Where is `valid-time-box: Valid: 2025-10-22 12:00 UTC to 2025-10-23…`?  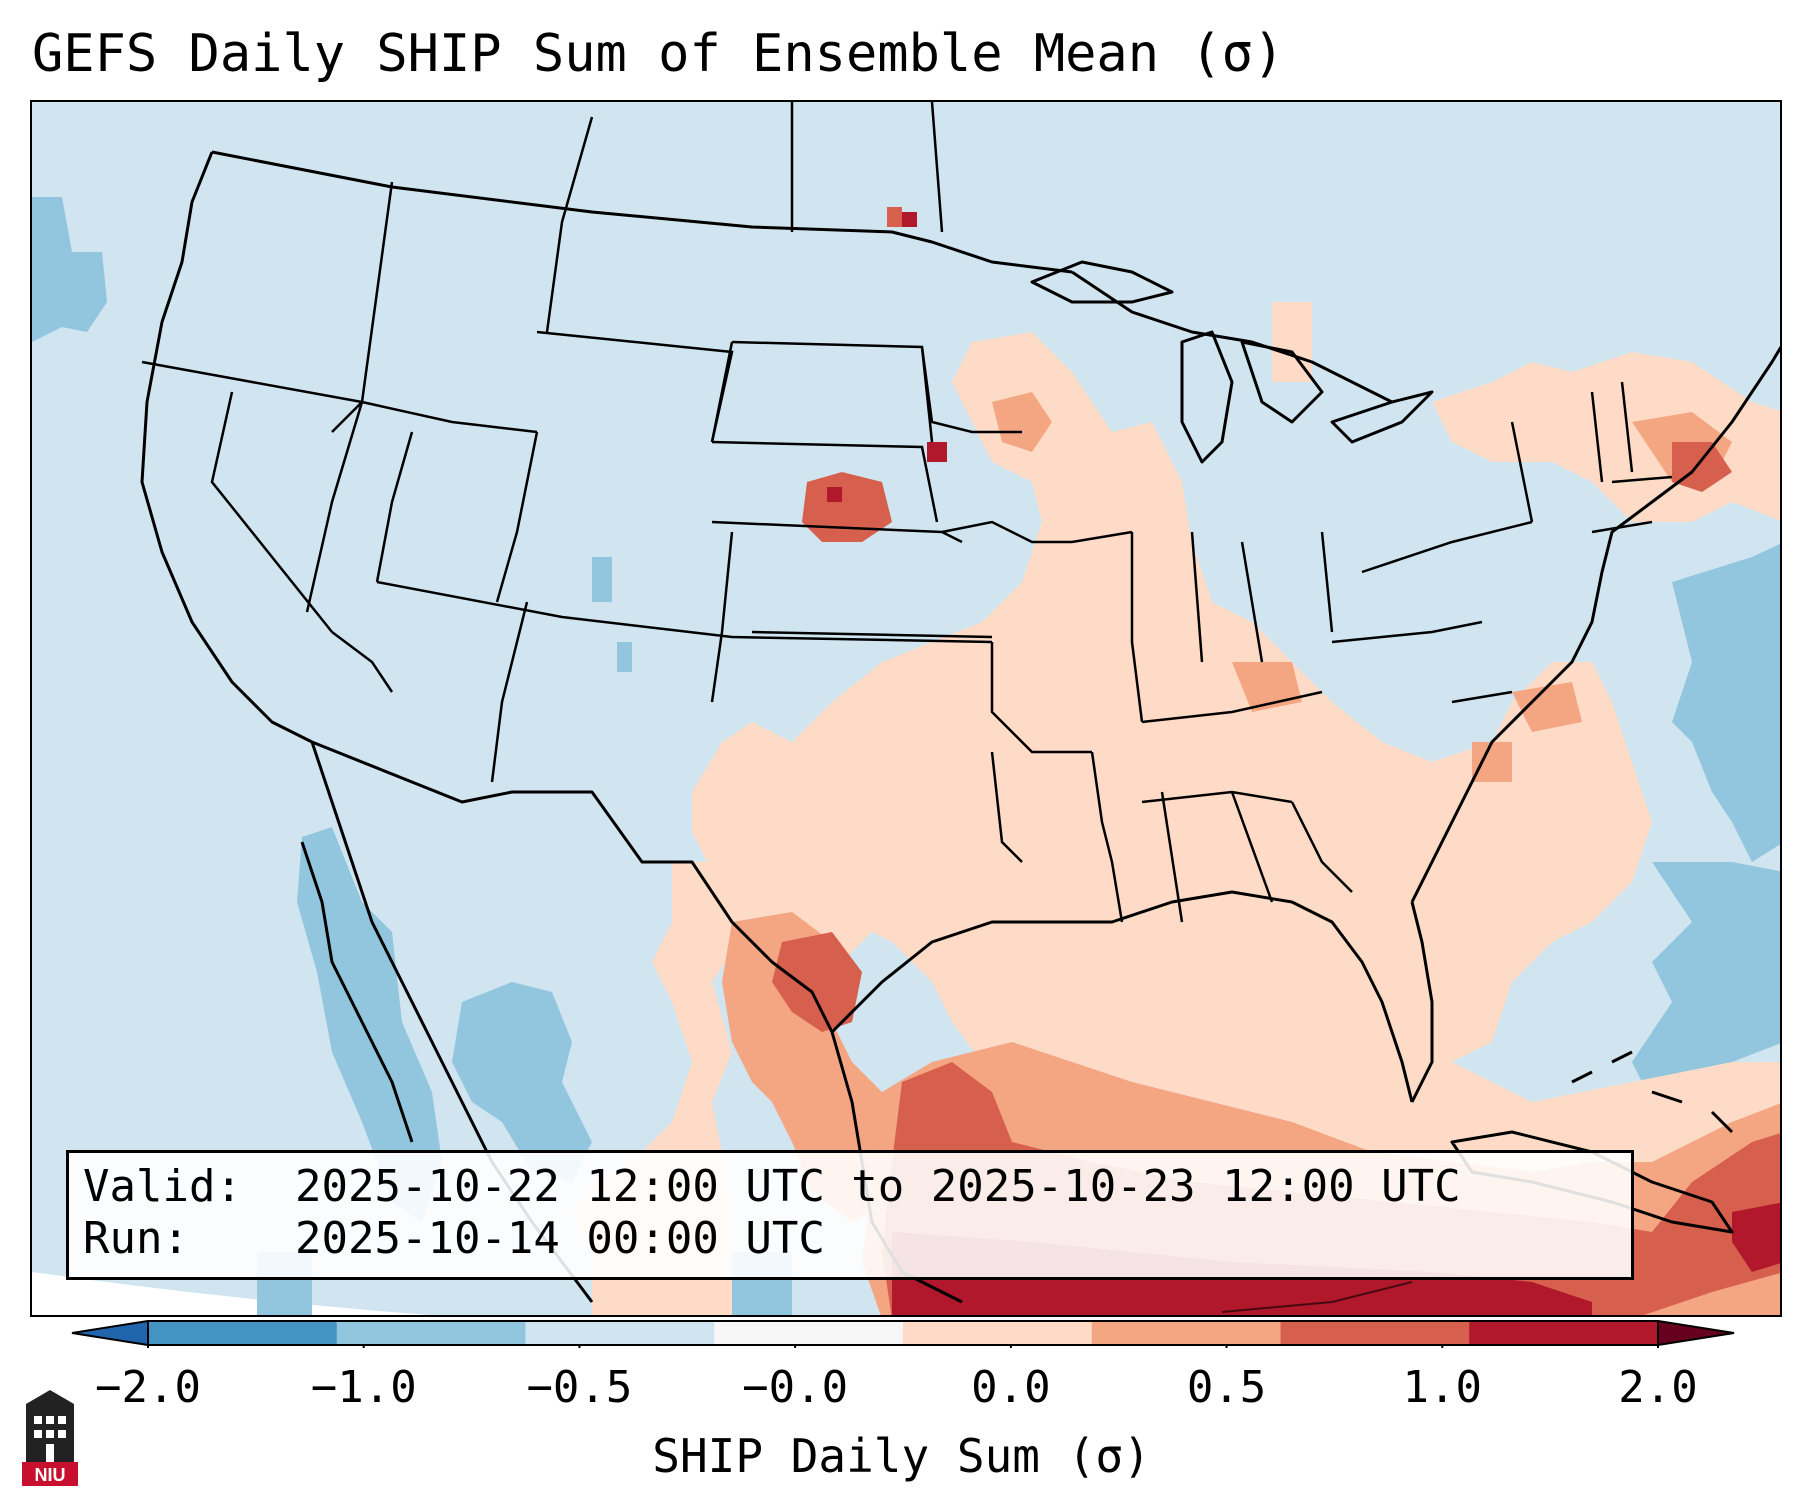
valid-time-box: Valid: 2025-10-22 12:00 UTC to 2025-10-23… is located at coordinates (850, 1215).